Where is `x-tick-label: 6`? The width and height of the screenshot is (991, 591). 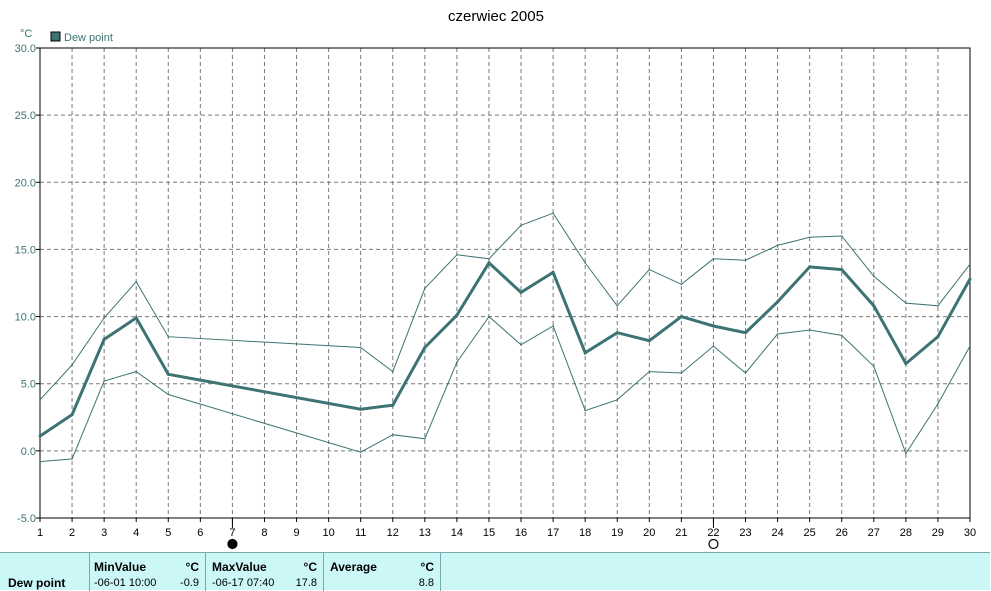 x-tick-label: 6 is located at coordinates (200, 533).